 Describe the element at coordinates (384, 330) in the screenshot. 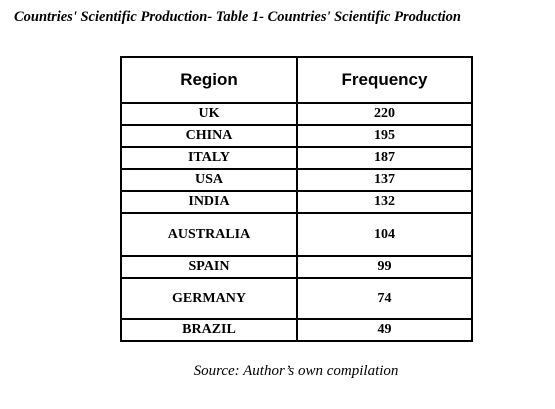

I see `frequency-cell: 49` at that location.